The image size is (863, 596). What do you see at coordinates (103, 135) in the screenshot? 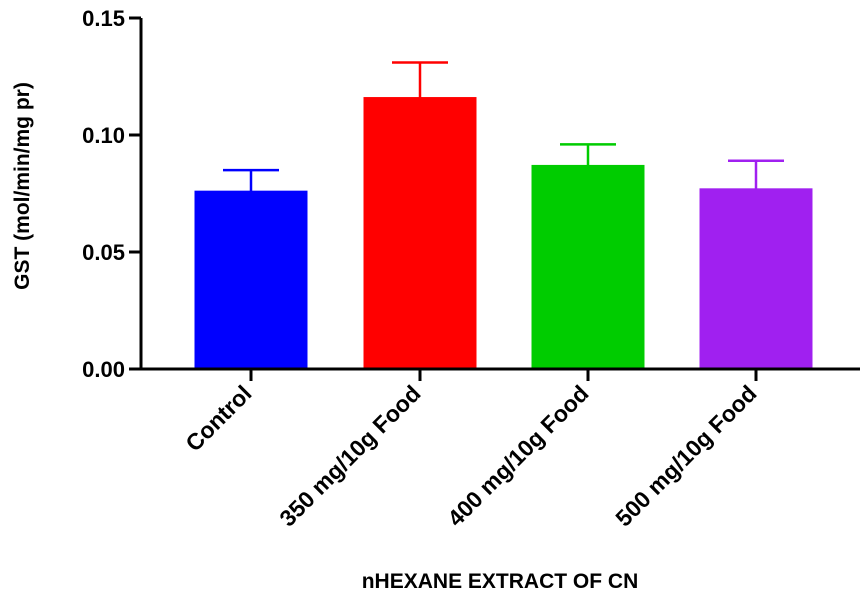
I see `y-tick-label: 0.10` at bounding box center [103, 135].